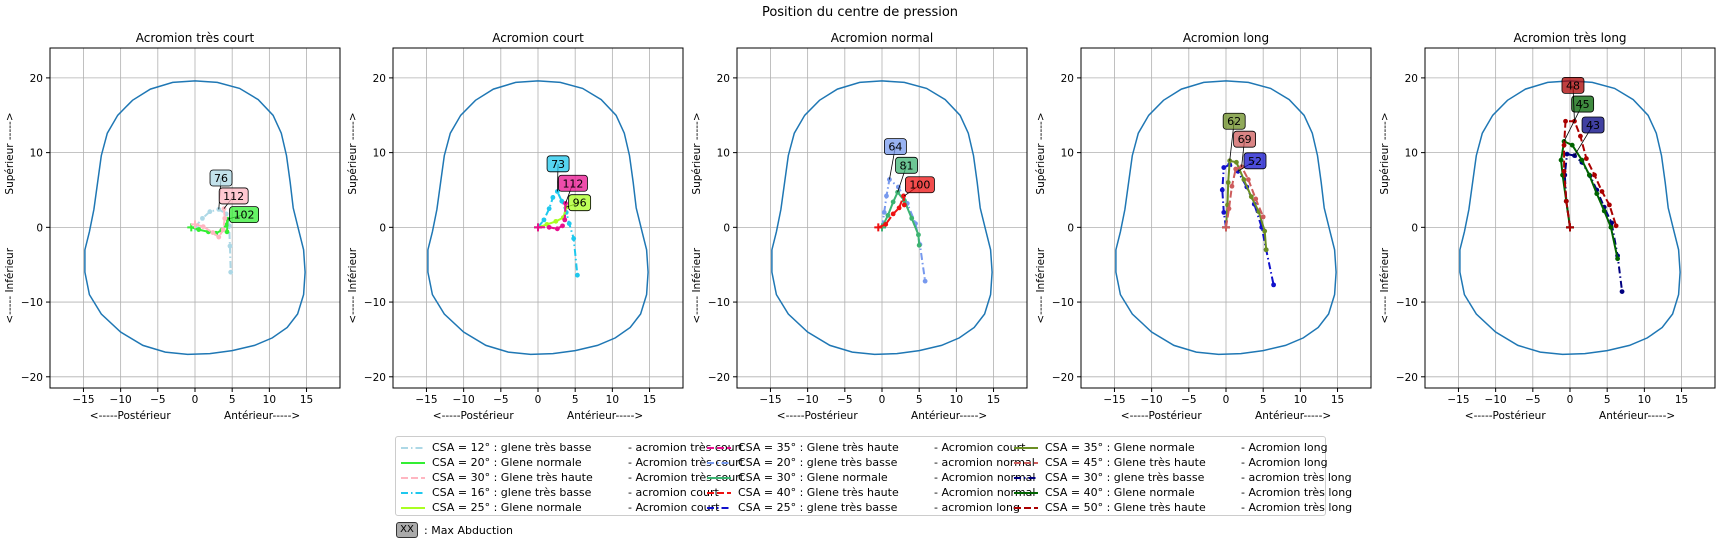 This screenshot has height=543, width=1720. What do you see at coordinates (221, 178) in the screenshot?
I see `annotation-label: 76` at bounding box center [221, 178].